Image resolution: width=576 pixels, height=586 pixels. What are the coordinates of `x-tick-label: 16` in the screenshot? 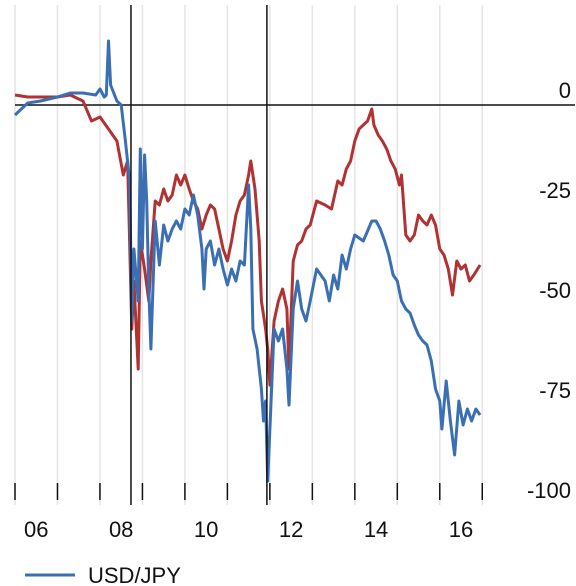 It's located at (461, 529).